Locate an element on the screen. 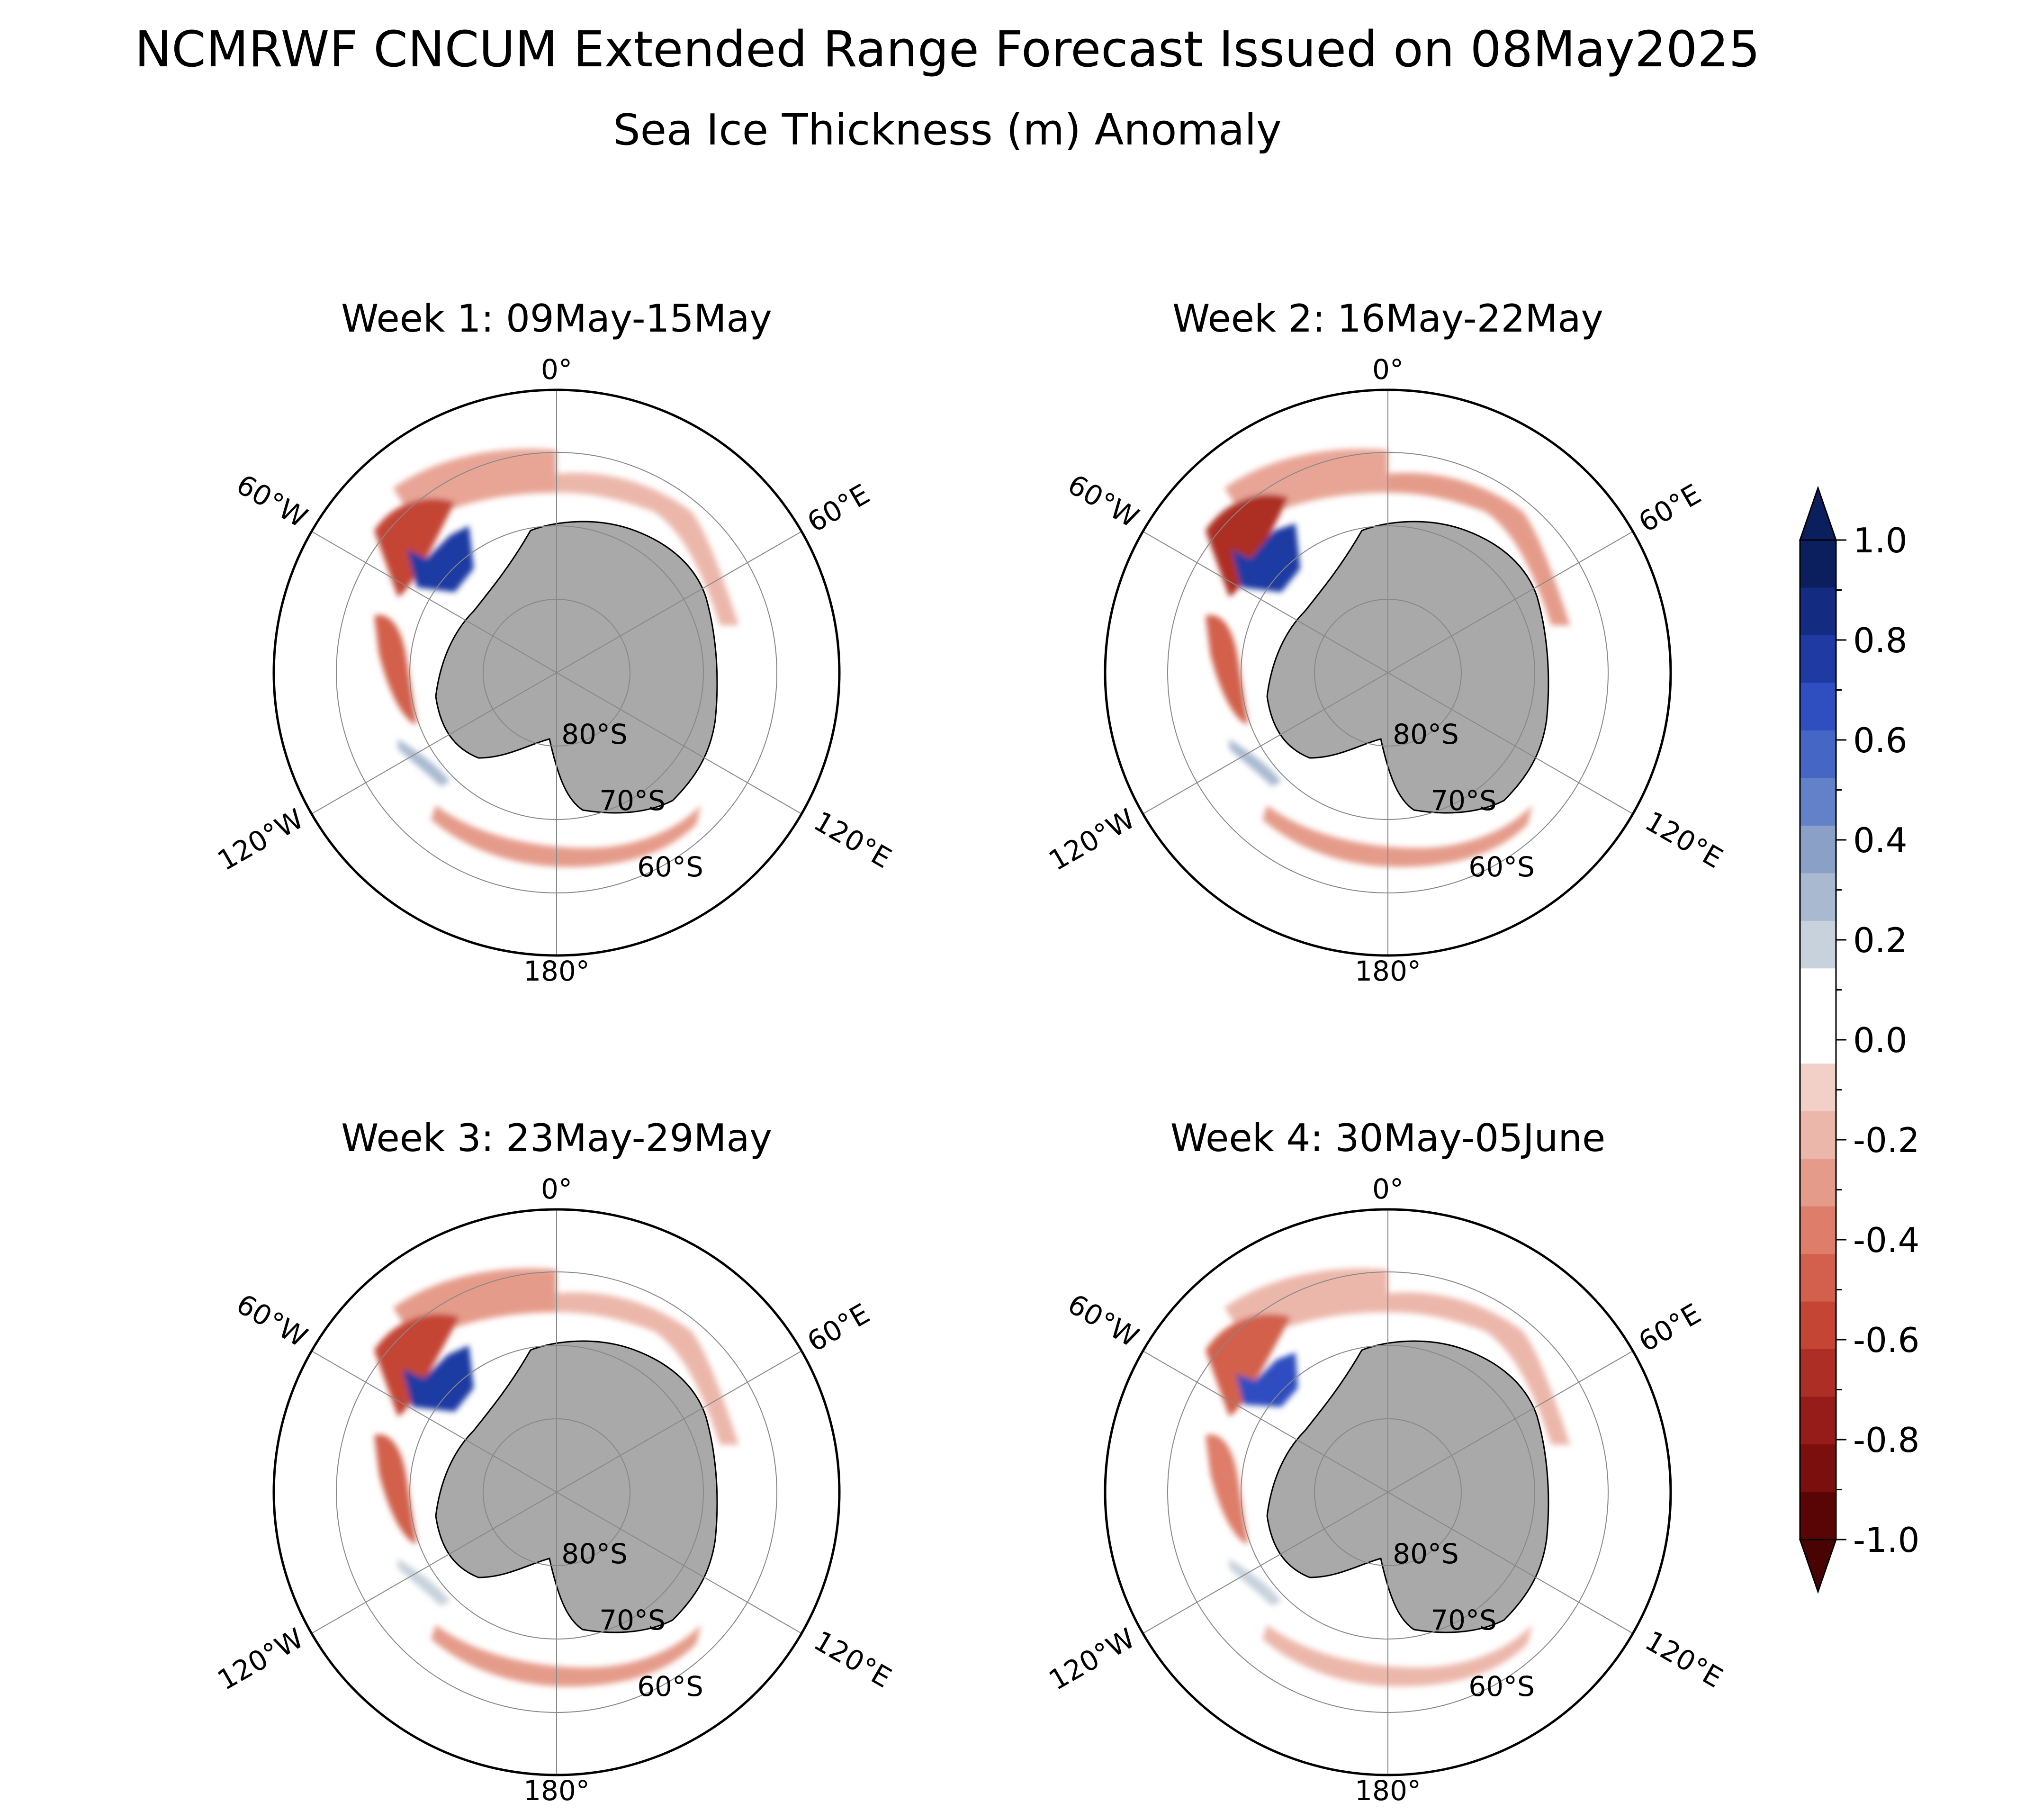  panel-title: Week 4: 30May-05June is located at coordinates (1388, 1138).